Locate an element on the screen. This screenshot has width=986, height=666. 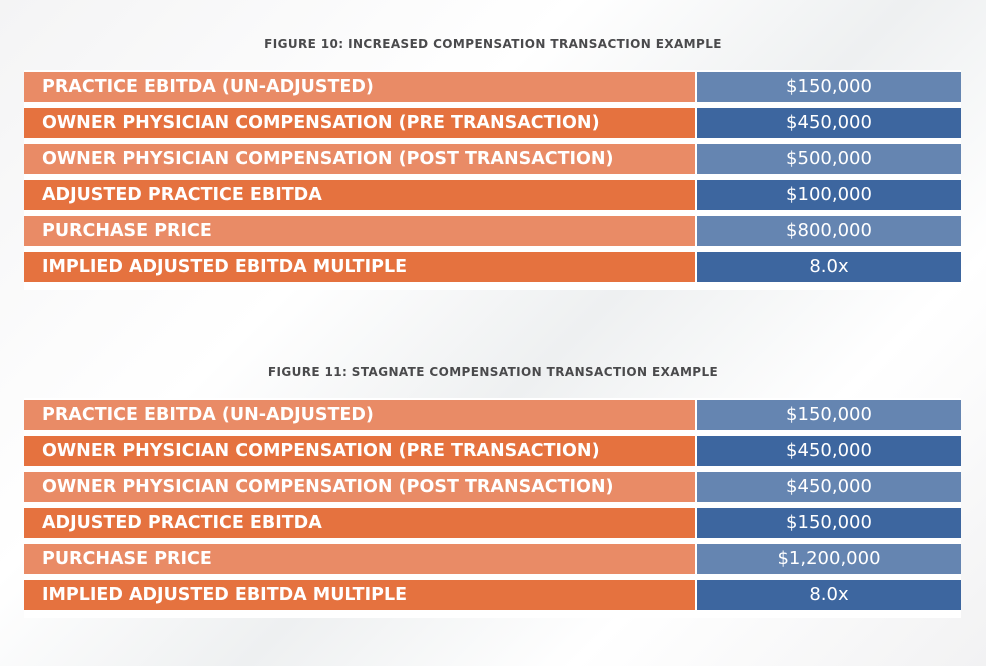
row-value: $800,000 is located at coordinates (829, 231).